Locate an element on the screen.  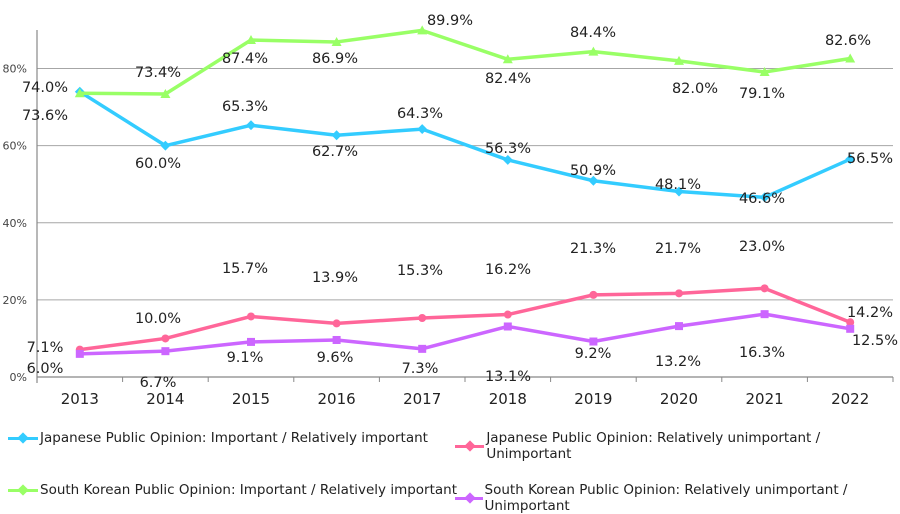
x-tick-label: 2015 is located at coordinates (251, 399).